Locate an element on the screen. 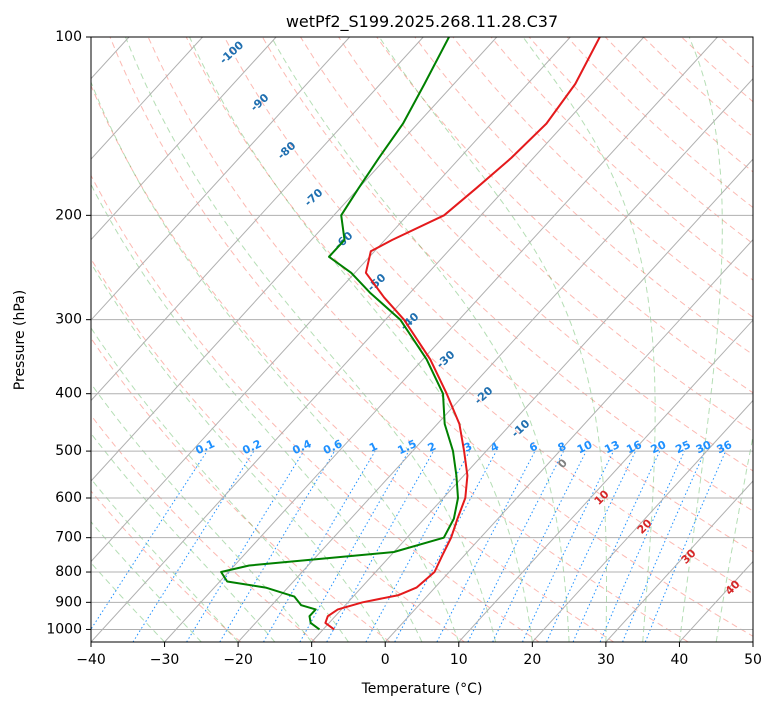 This screenshot has width=775, height=708. x-axis-label: Temperature (°C) is located at coordinates (422, 689).